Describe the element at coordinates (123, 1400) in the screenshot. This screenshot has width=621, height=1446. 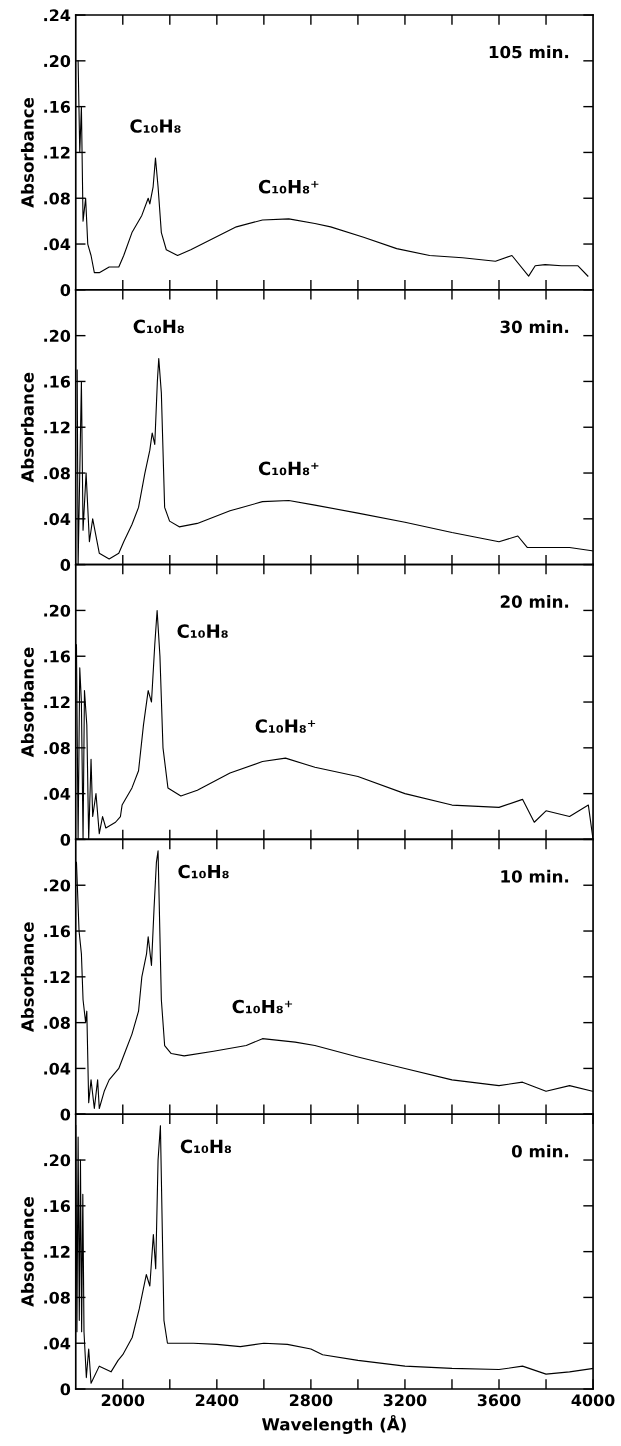
I see `x-tick-label: 2000` at that location.